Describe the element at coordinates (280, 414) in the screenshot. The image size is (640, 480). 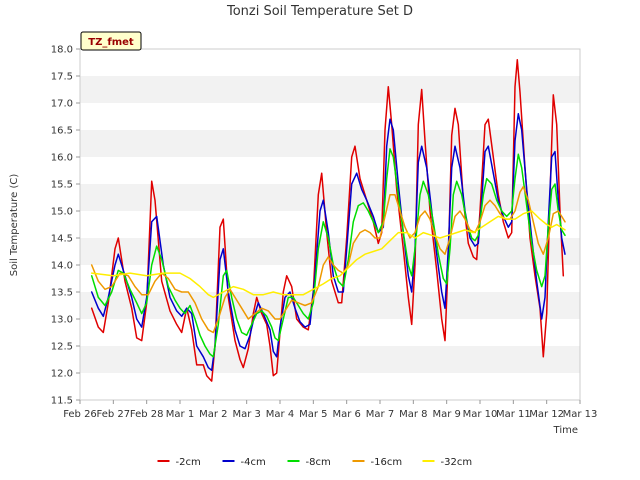
I see `x-tick-label: Mar 4` at that location.